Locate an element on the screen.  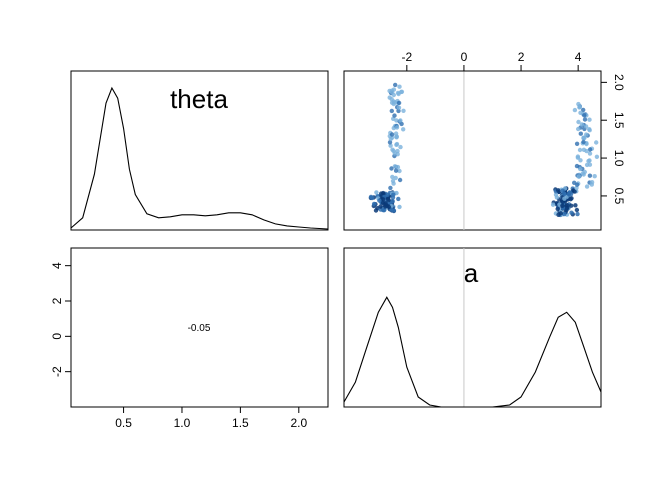
left-axis-tick-label: -2 is located at coordinates (57, 371).